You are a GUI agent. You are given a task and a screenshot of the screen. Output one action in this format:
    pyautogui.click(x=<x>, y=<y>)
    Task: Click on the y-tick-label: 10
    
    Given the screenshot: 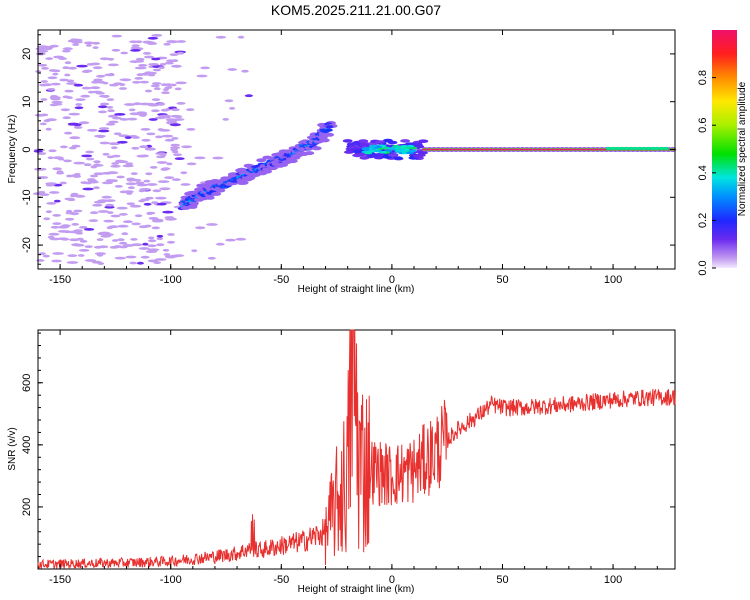 What is the action you would take?
    pyautogui.click(x=27, y=102)
    